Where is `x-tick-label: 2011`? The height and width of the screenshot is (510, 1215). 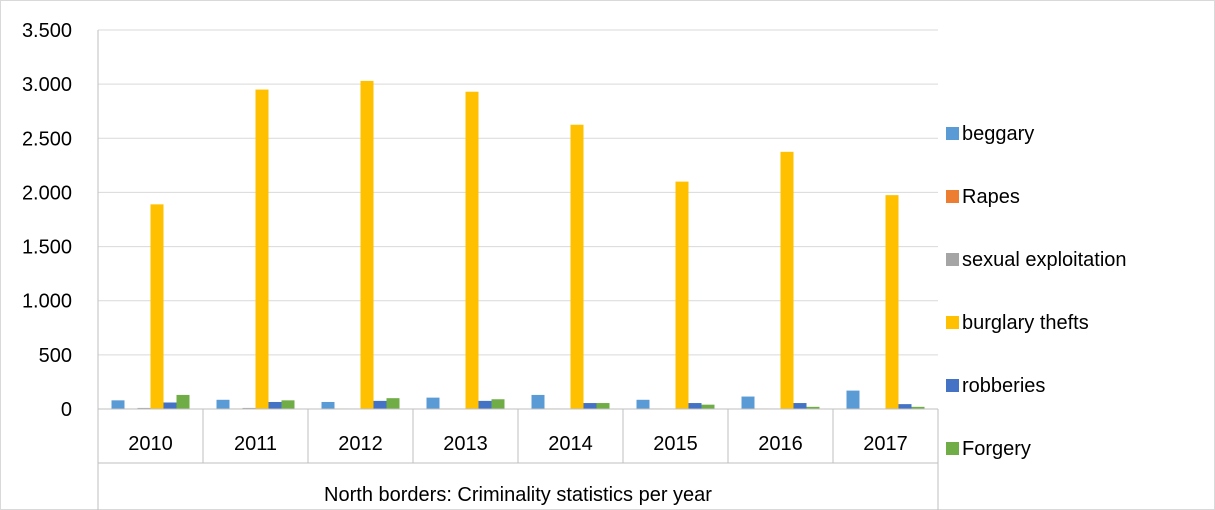 x-tick-label: 2011 is located at coordinates (255, 444).